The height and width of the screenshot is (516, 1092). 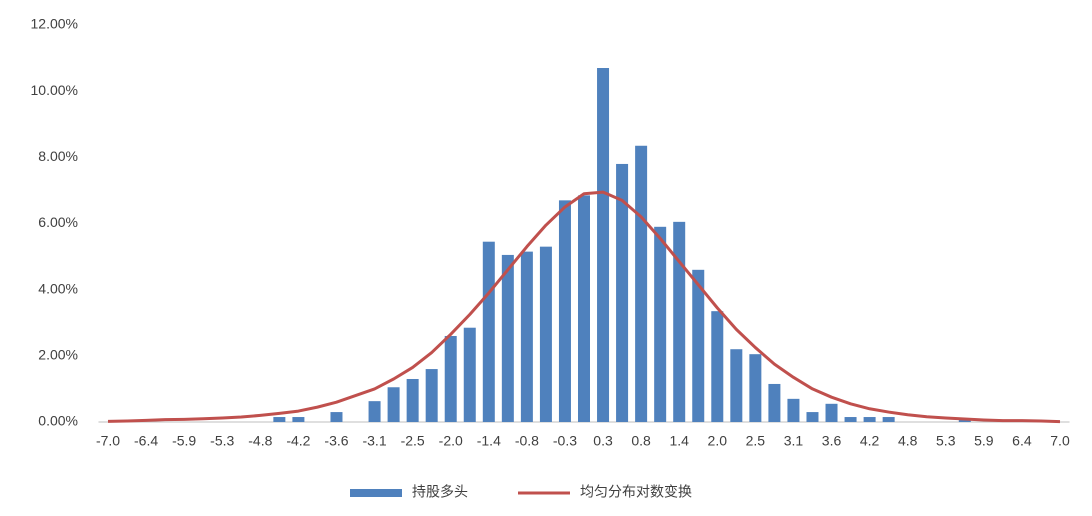 I want to click on legend-swatch, so click(x=376, y=493).